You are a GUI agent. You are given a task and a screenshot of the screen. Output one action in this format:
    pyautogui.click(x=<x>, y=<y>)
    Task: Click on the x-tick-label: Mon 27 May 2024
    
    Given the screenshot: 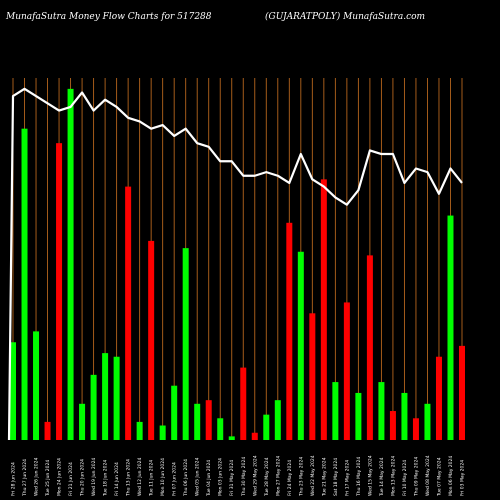 What is the action you would take?
    pyautogui.click(x=278, y=476)
    